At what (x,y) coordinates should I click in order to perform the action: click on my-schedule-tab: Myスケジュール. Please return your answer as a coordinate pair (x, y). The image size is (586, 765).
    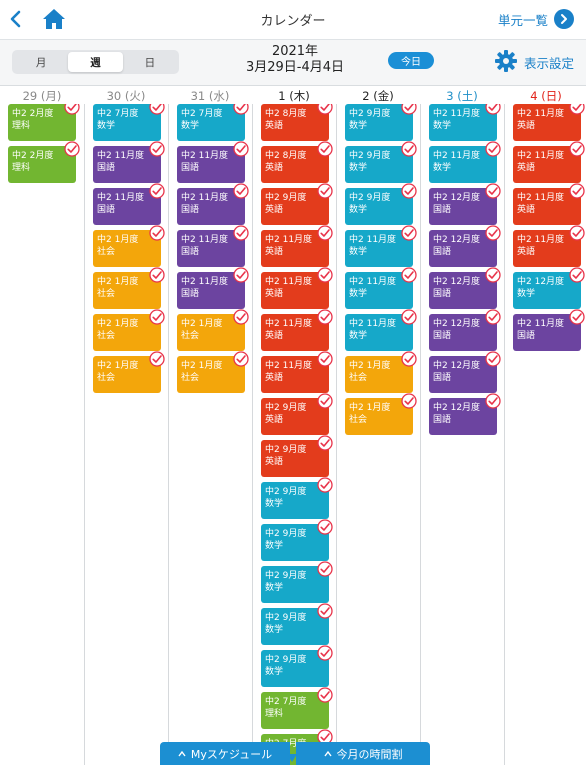
    Looking at the image, I should click on (225, 753).